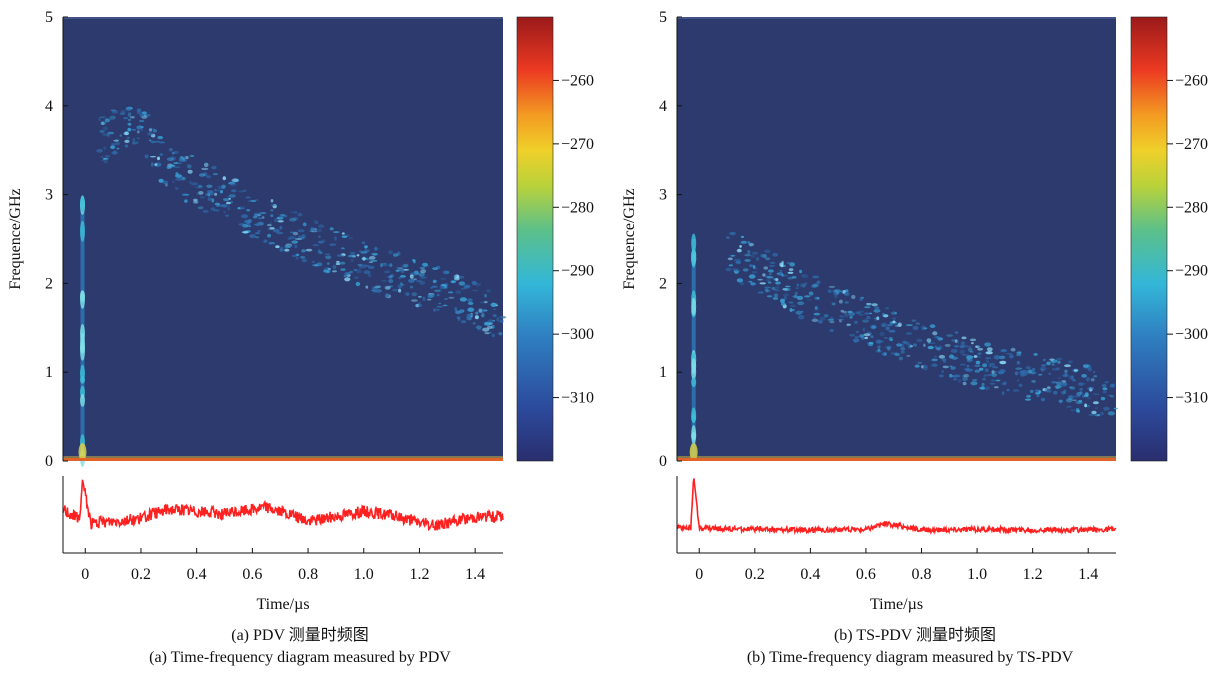 The height and width of the screenshot is (679, 1229). Describe the element at coordinates (475, 574) in the screenshot. I see `panel-a-x-tick-label: 1.4` at that location.